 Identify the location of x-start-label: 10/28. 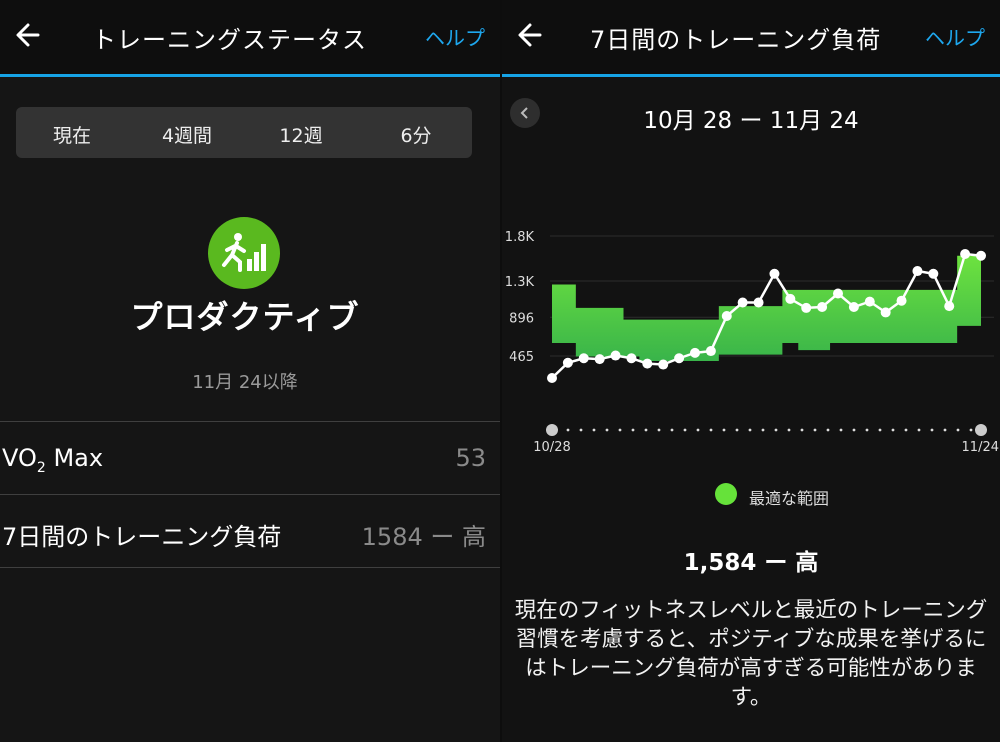
(551, 447).